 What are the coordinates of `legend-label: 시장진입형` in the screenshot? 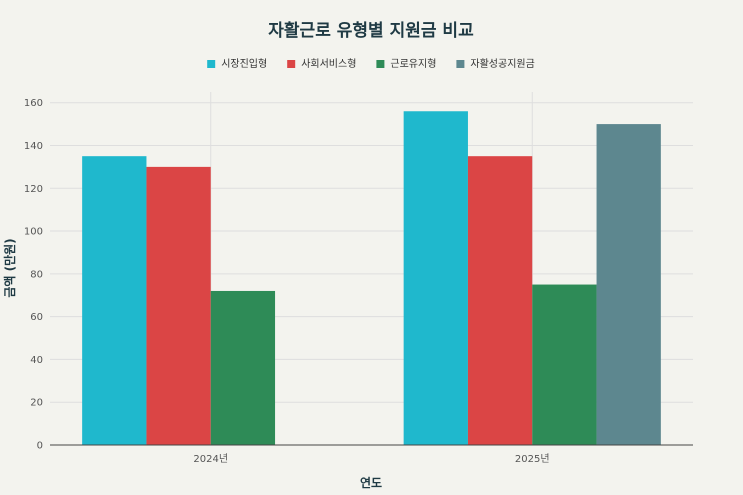 It's located at (244, 63).